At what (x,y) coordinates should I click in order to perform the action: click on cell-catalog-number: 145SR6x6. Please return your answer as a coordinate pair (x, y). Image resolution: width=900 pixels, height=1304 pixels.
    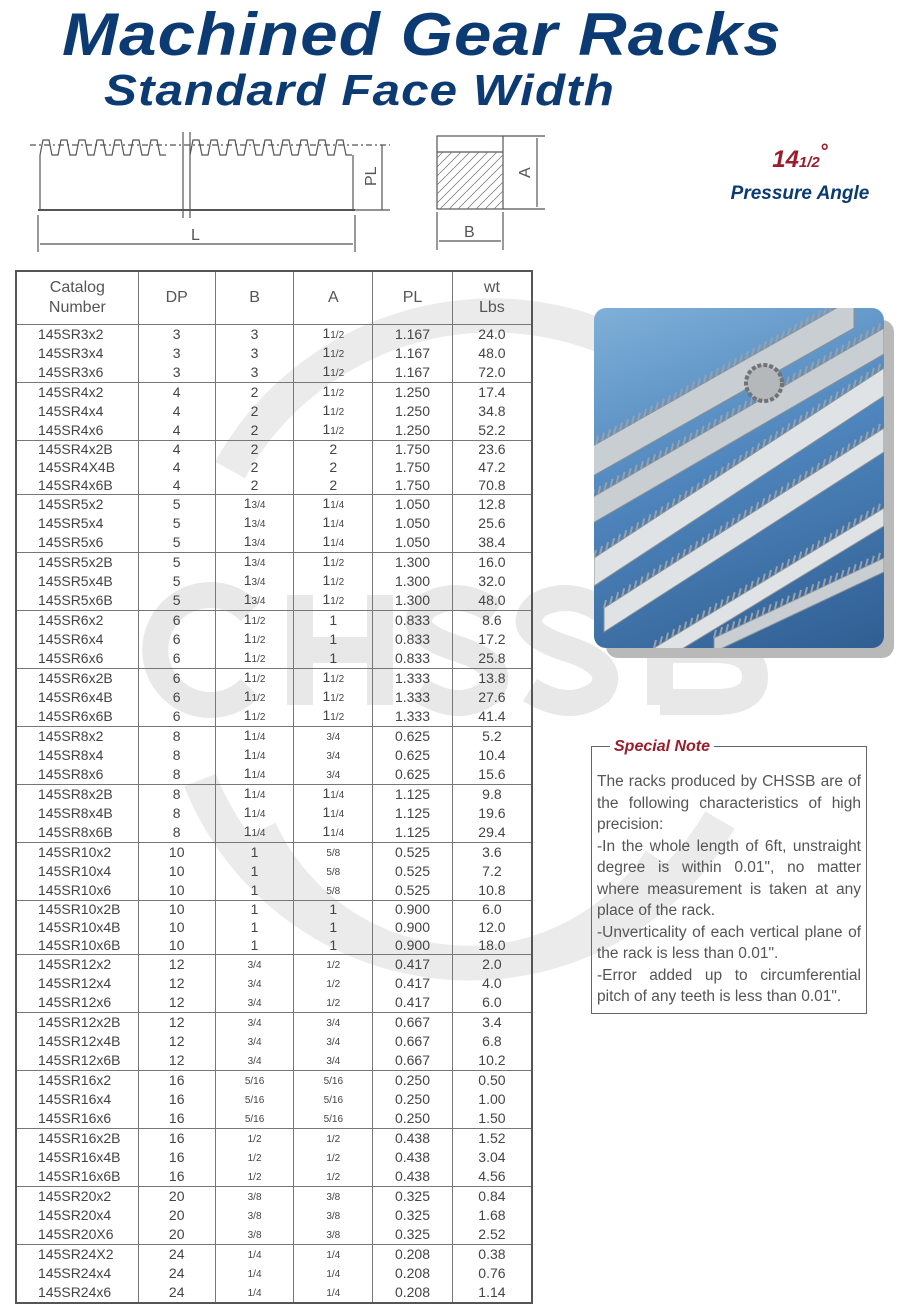
    Looking at the image, I should click on (77, 659).